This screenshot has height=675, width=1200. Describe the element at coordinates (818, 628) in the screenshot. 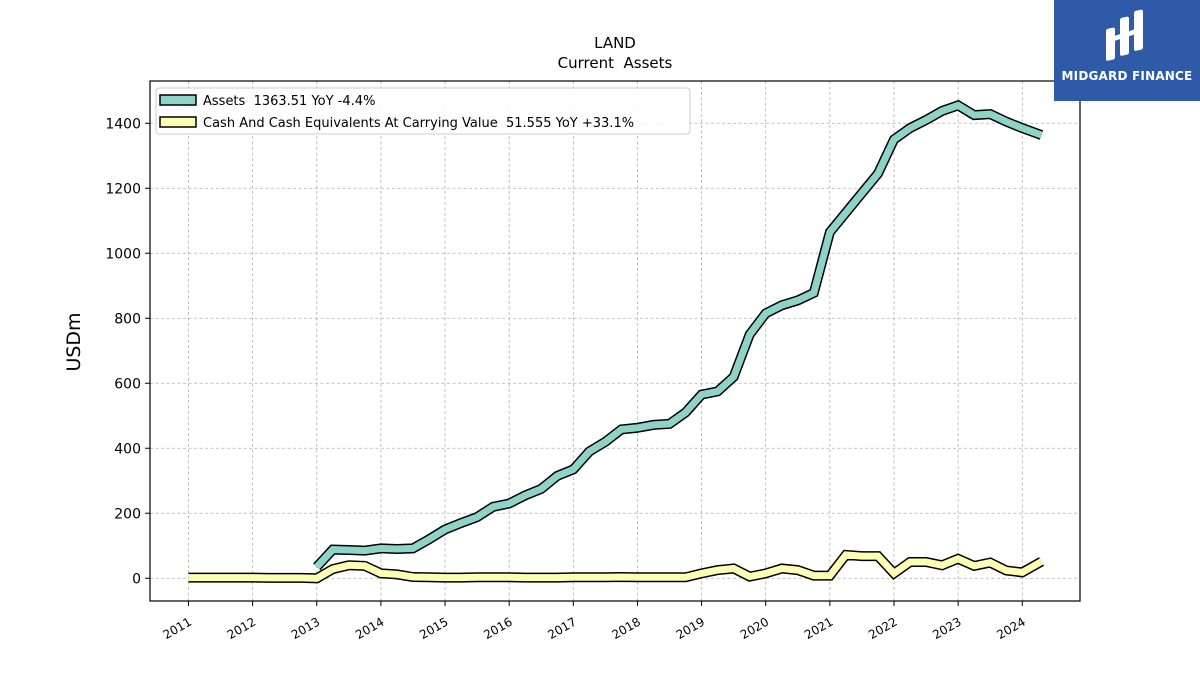

I see `x-tick-label: 2021` at that location.